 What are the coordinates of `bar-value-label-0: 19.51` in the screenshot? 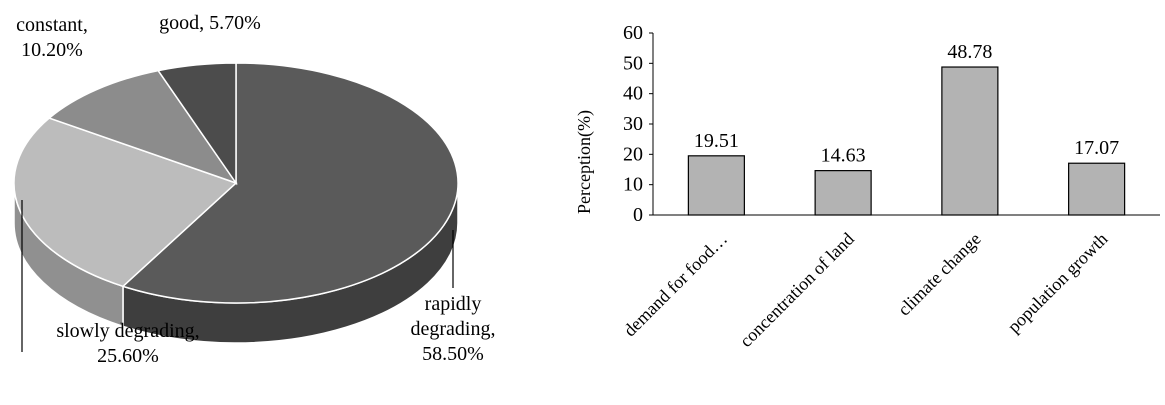 It's located at (716, 141).